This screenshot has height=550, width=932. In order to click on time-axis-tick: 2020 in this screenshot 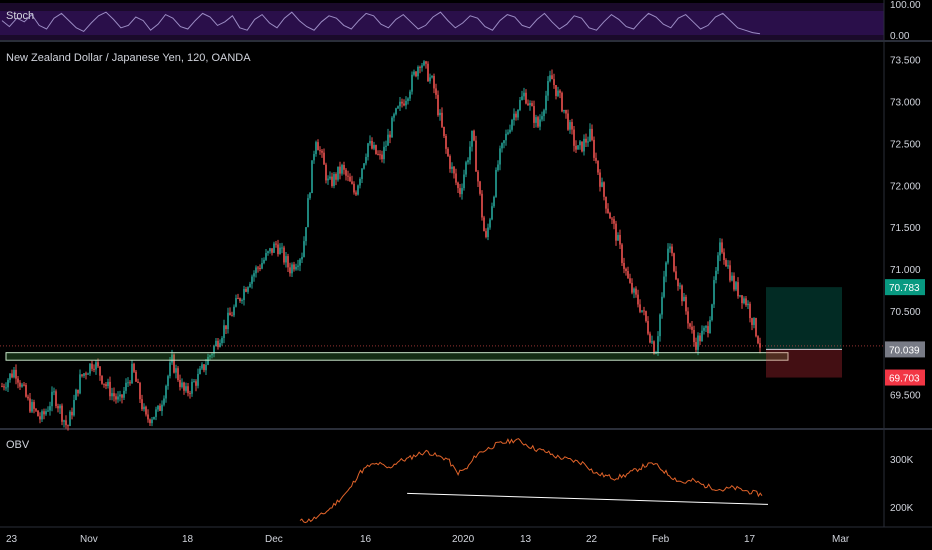, I will do `click(463, 539)`.